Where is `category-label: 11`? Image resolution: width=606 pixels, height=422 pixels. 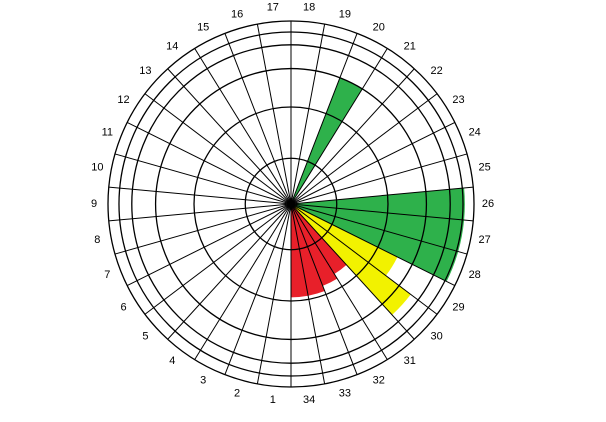
category-label: 11 is located at coordinates (107, 133).